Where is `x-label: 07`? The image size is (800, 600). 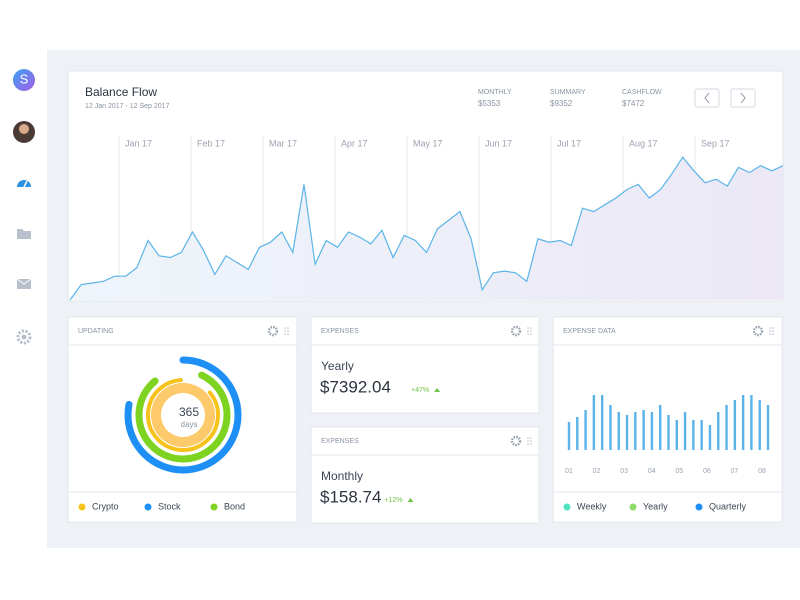 x-label: 07 is located at coordinates (735, 471).